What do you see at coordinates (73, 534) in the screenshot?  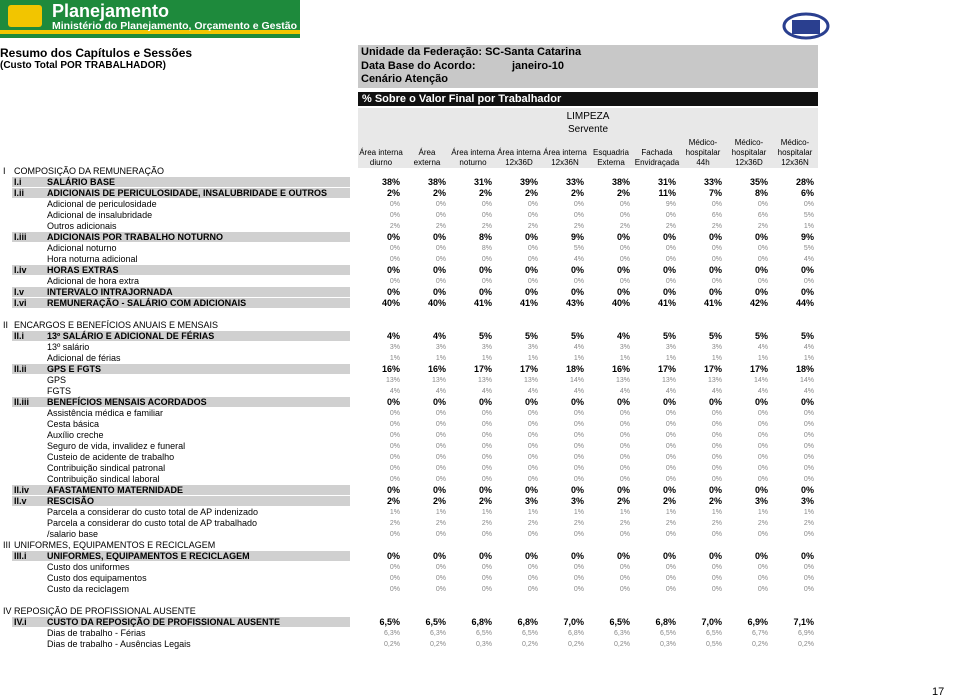 I see `subrow-label: /salario base` at bounding box center [73, 534].